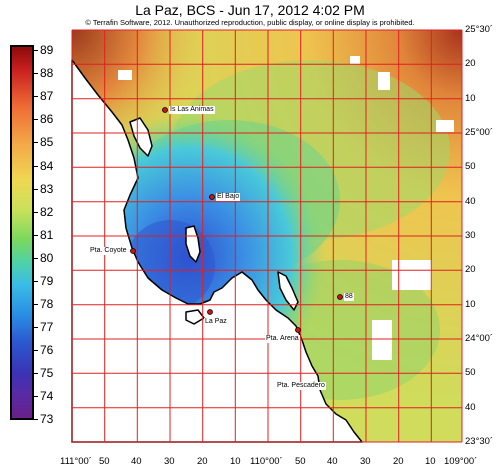  Describe the element at coordinates (47, 350) in the screenshot. I see `colorbar-label: 76` at that location.